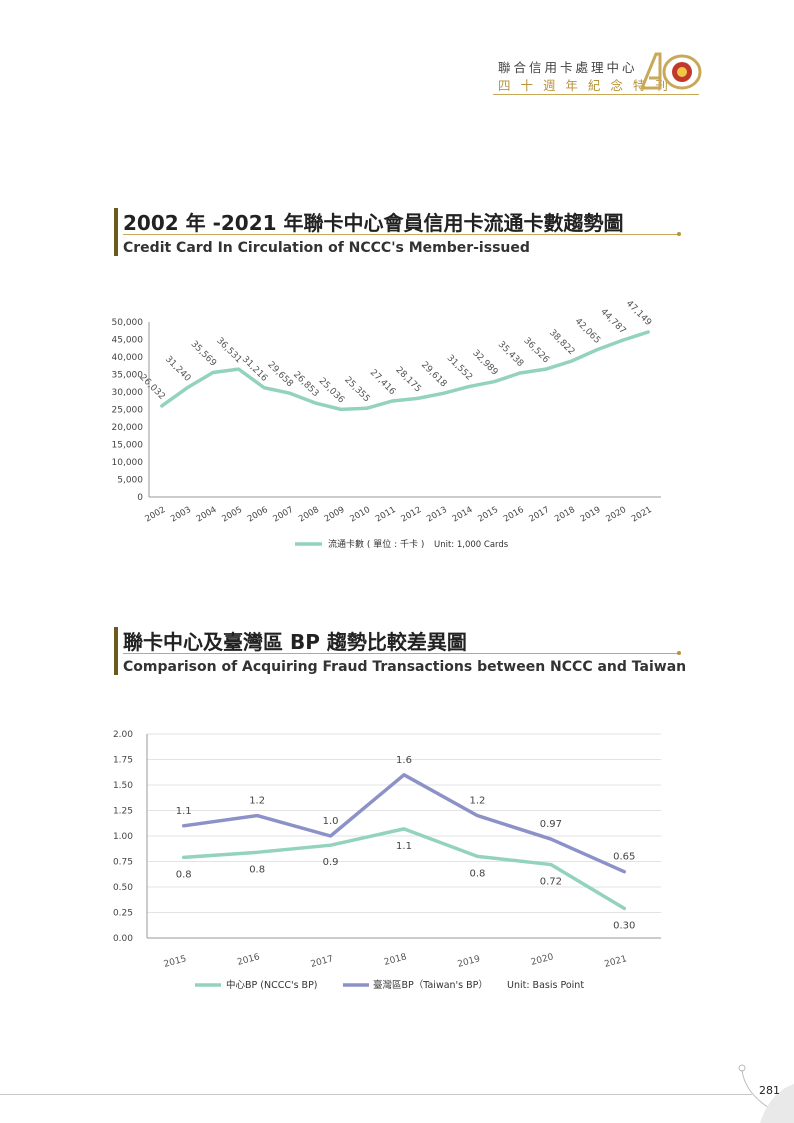  I want to click on section-2-rule-dot, so click(679, 653).